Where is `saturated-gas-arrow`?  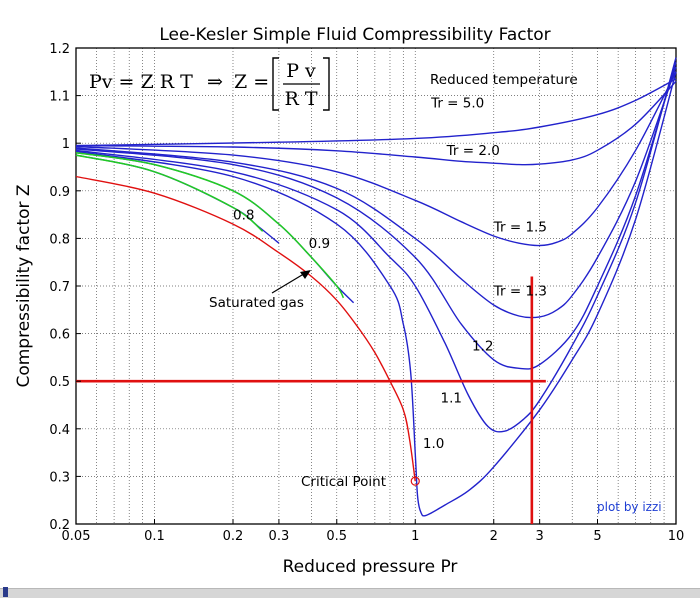
saturated-gas-arrow is located at coordinates (289, 282).